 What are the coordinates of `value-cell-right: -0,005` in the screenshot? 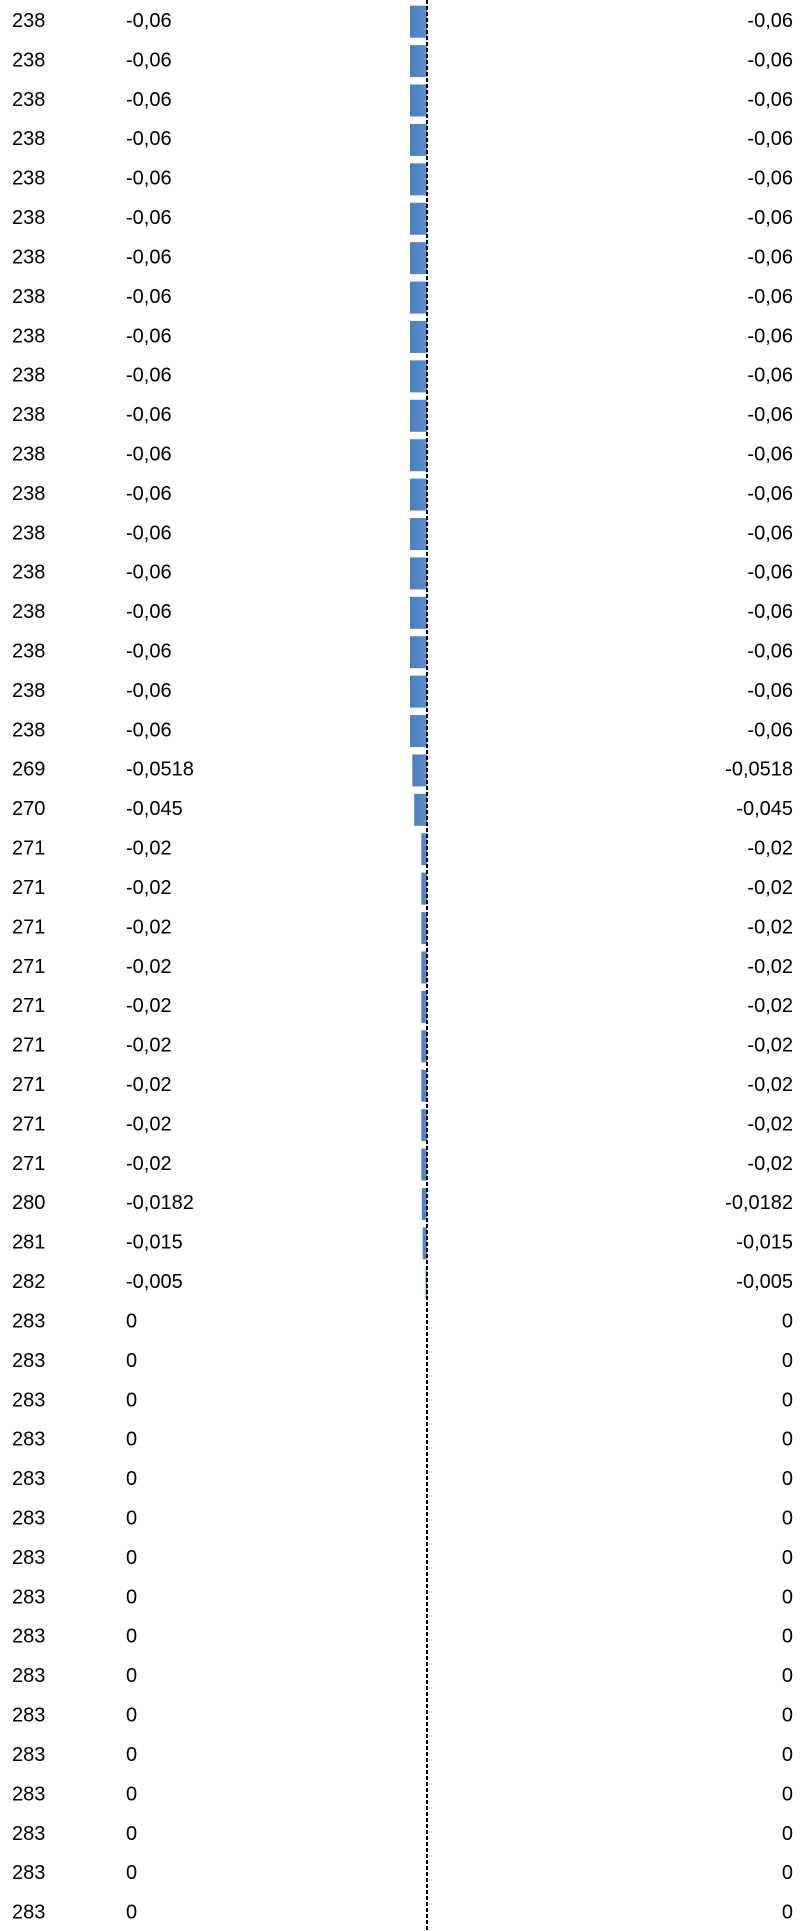 It's located at (764, 1282).